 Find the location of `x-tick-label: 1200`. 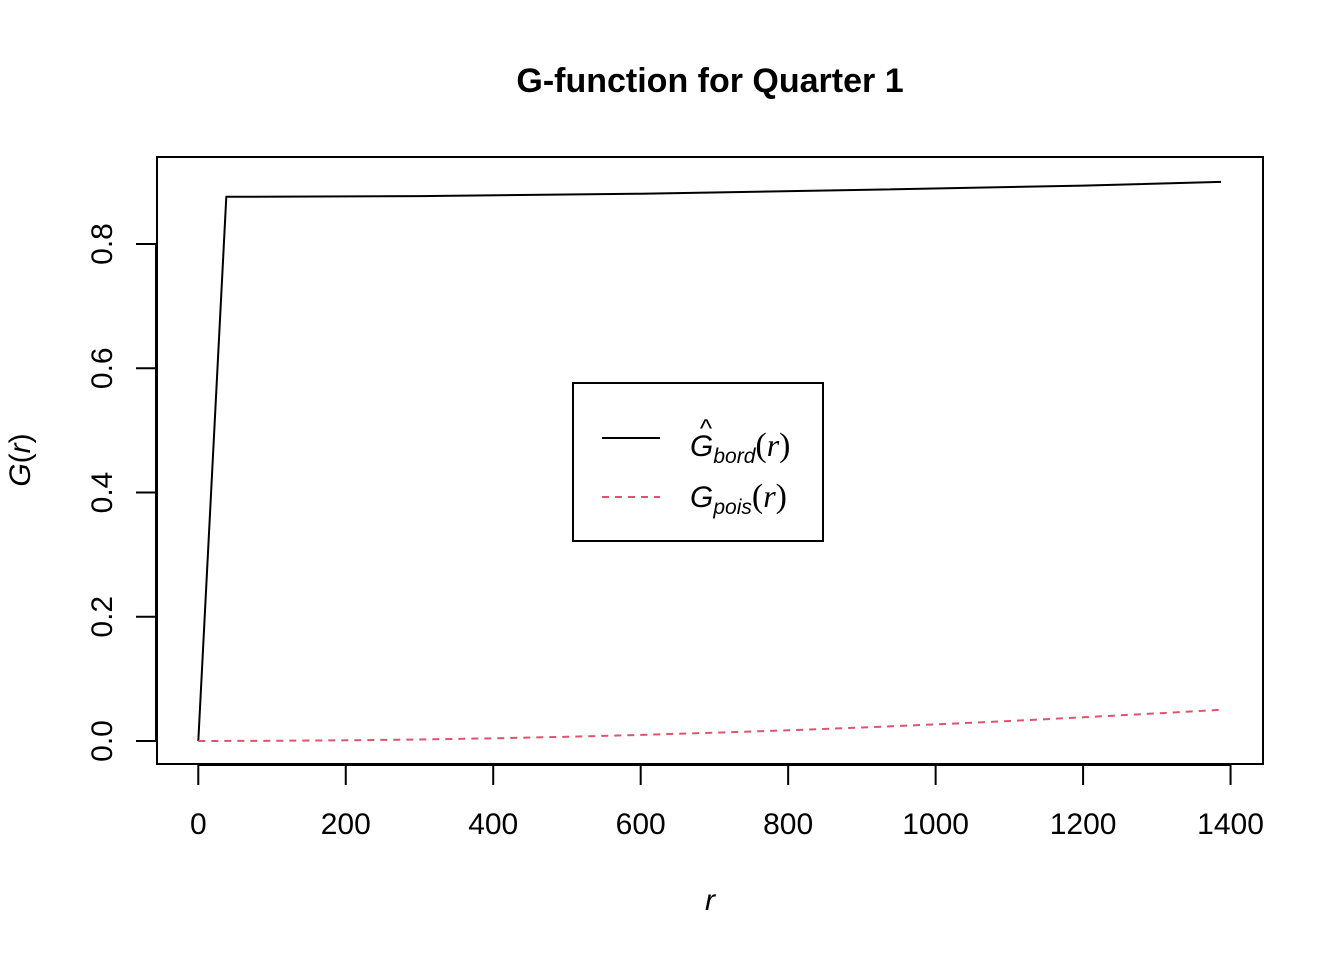

x-tick-label: 1200 is located at coordinates (1083, 824).